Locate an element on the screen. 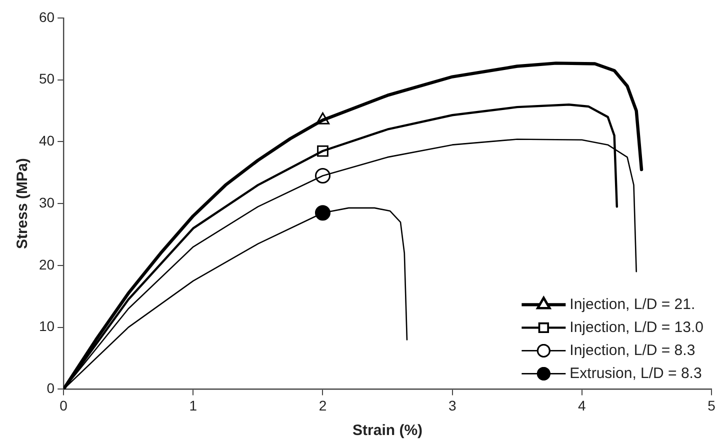 The image size is (720, 448). y-tick-label: 40 is located at coordinates (46, 140).